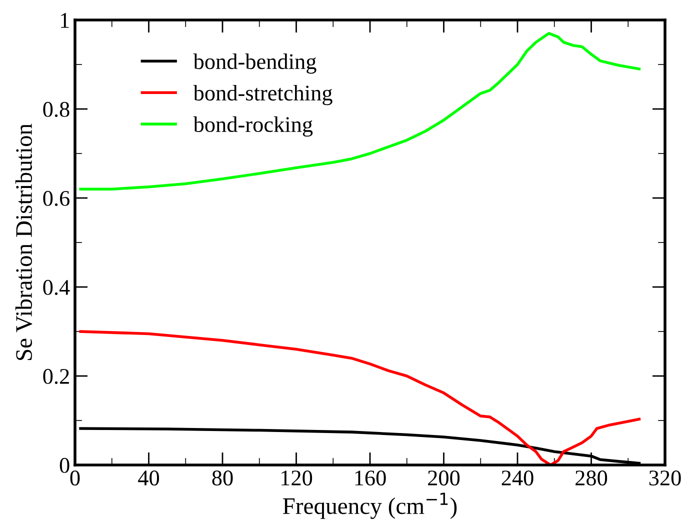  What do you see at coordinates (56, 110) in the screenshot?
I see `y-tick-label: 0.8` at bounding box center [56, 110].